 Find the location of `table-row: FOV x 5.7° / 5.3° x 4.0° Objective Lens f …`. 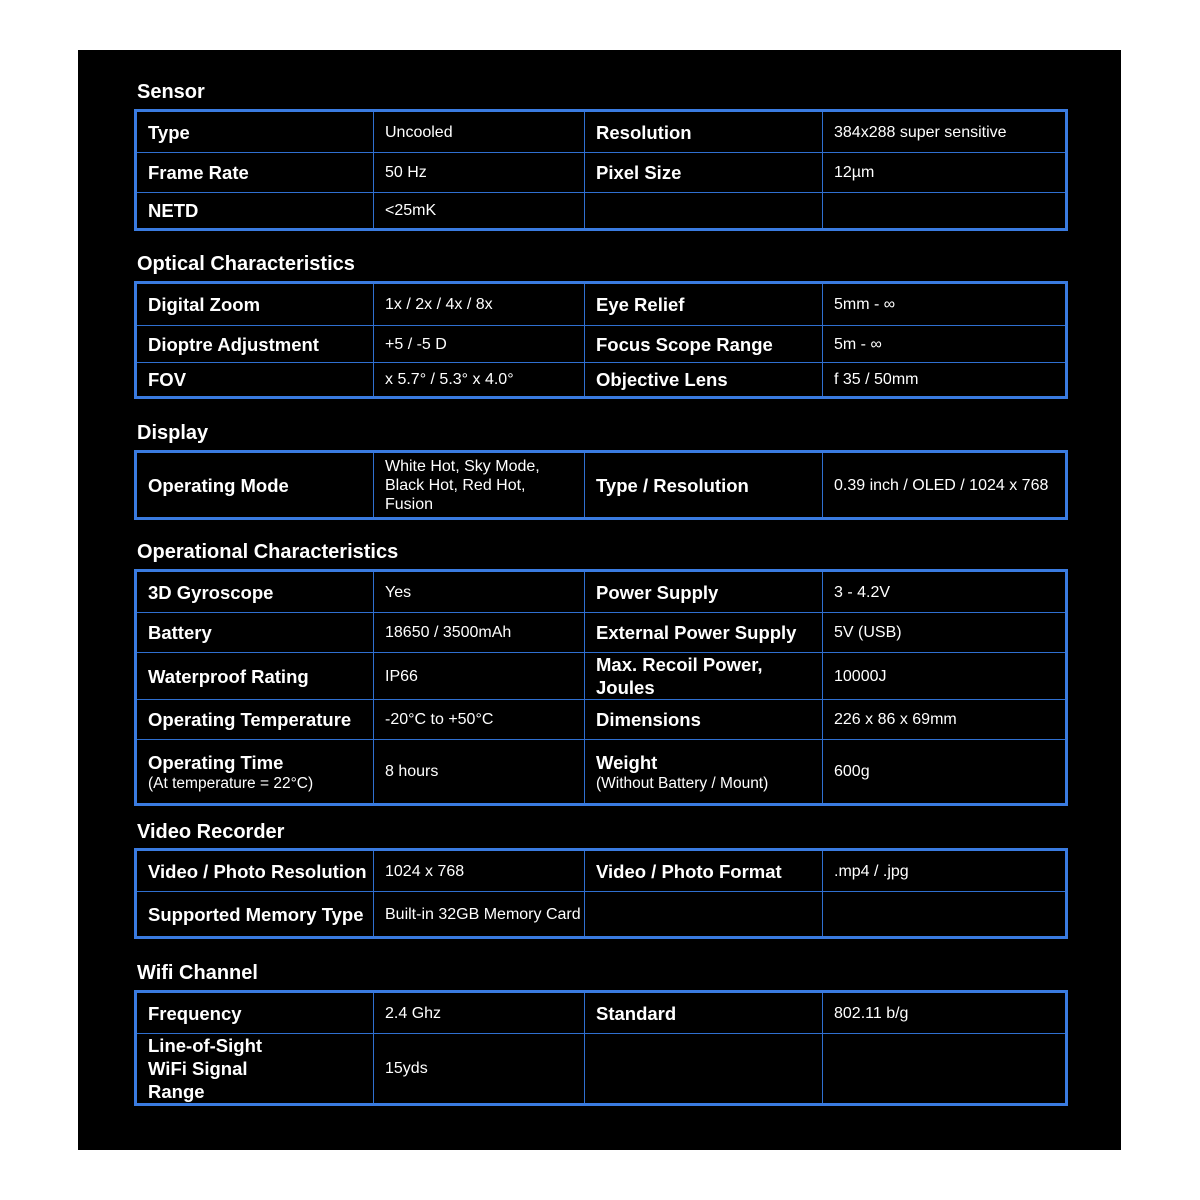

table-row: FOV x 5.7° / 5.3° x 4.0° Objective Lens f … is located at coordinates (601, 380).